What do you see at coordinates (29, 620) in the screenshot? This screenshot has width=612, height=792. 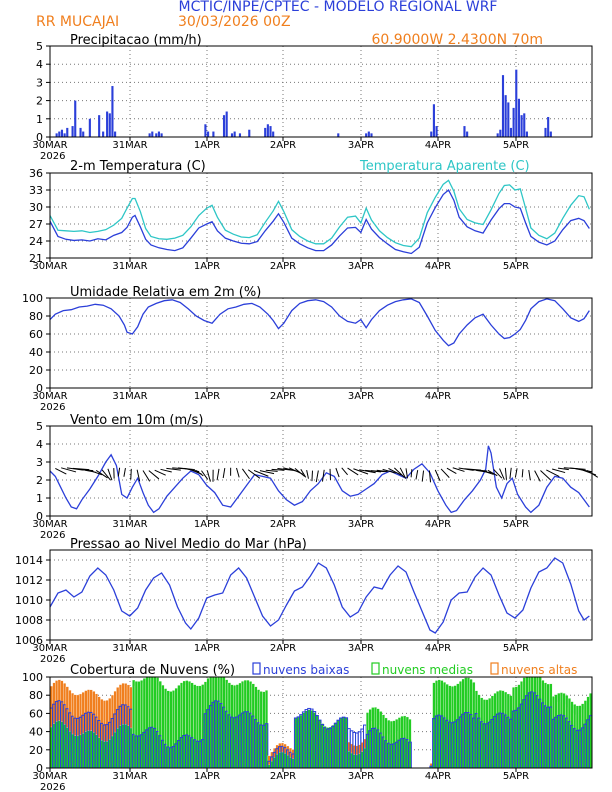 I see `y-tick-label: 1008` at bounding box center [29, 620].